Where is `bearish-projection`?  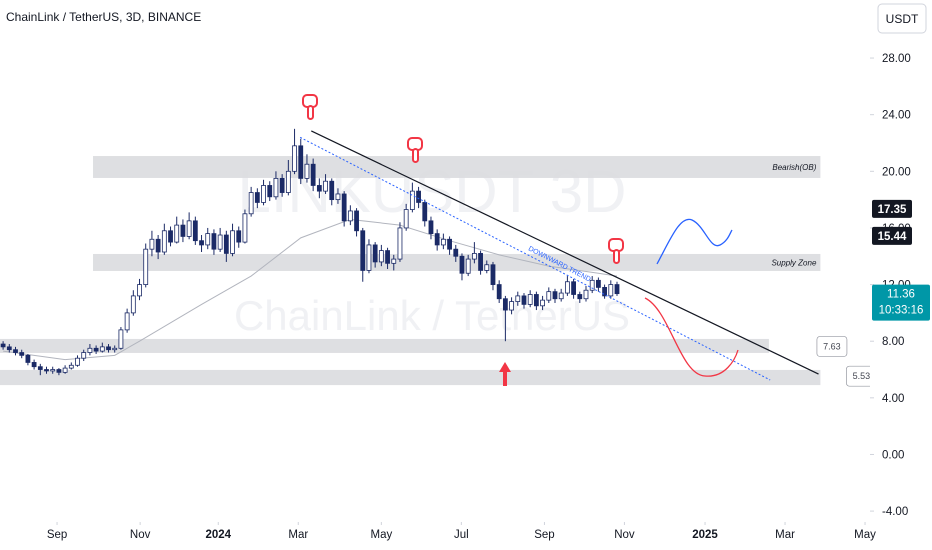
bearish-projection is located at coordinates (691, 337).